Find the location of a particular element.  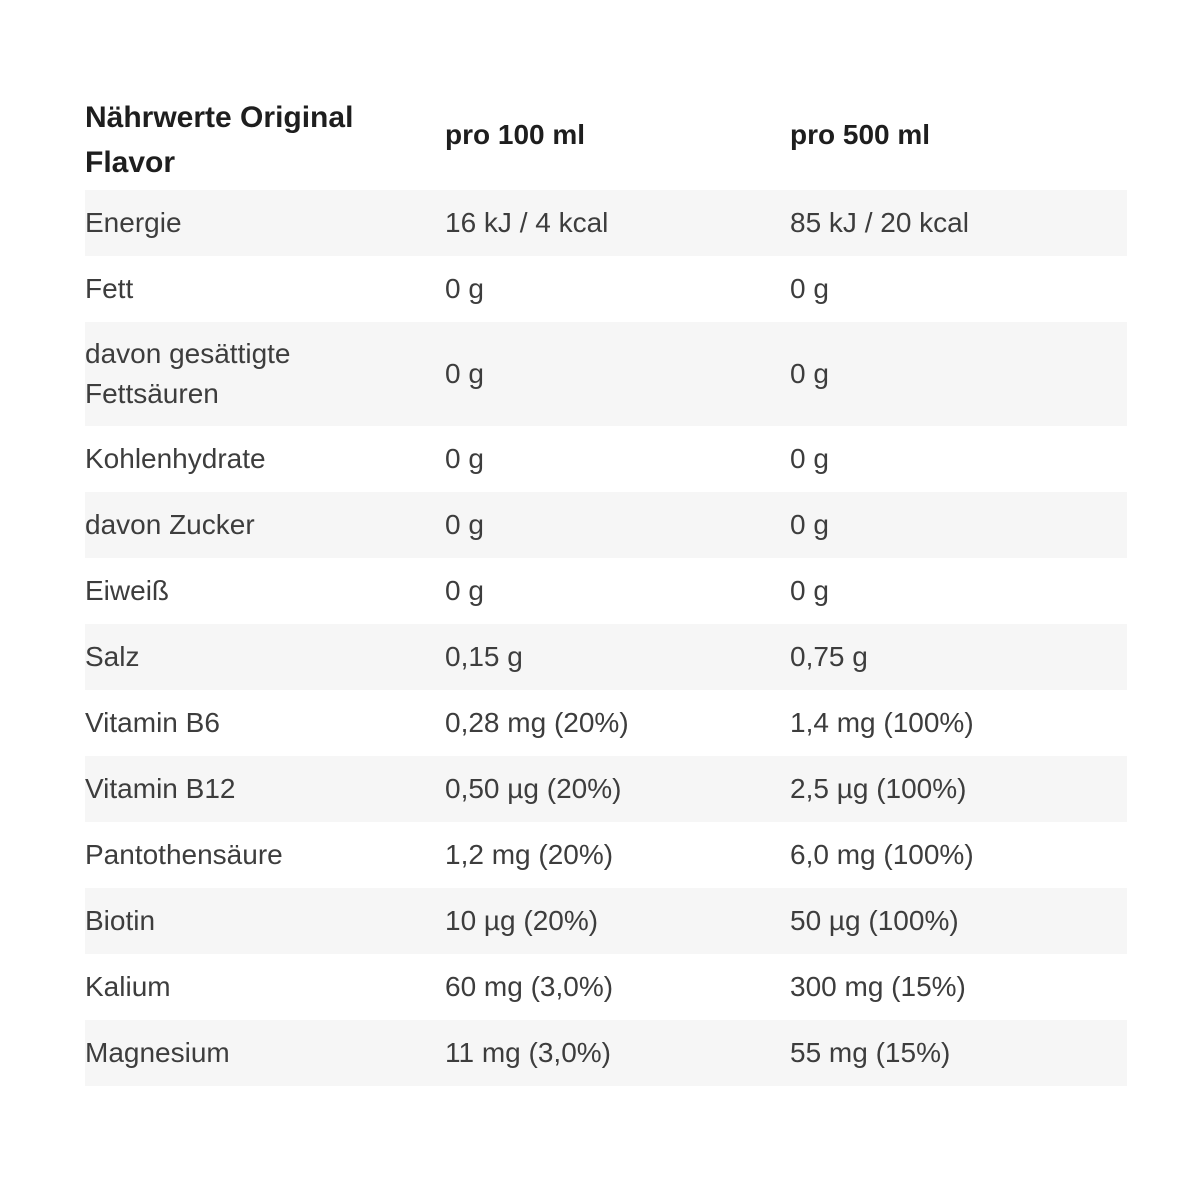

value-per-500ml: 0,75 g is located at coordinates (829, 656).